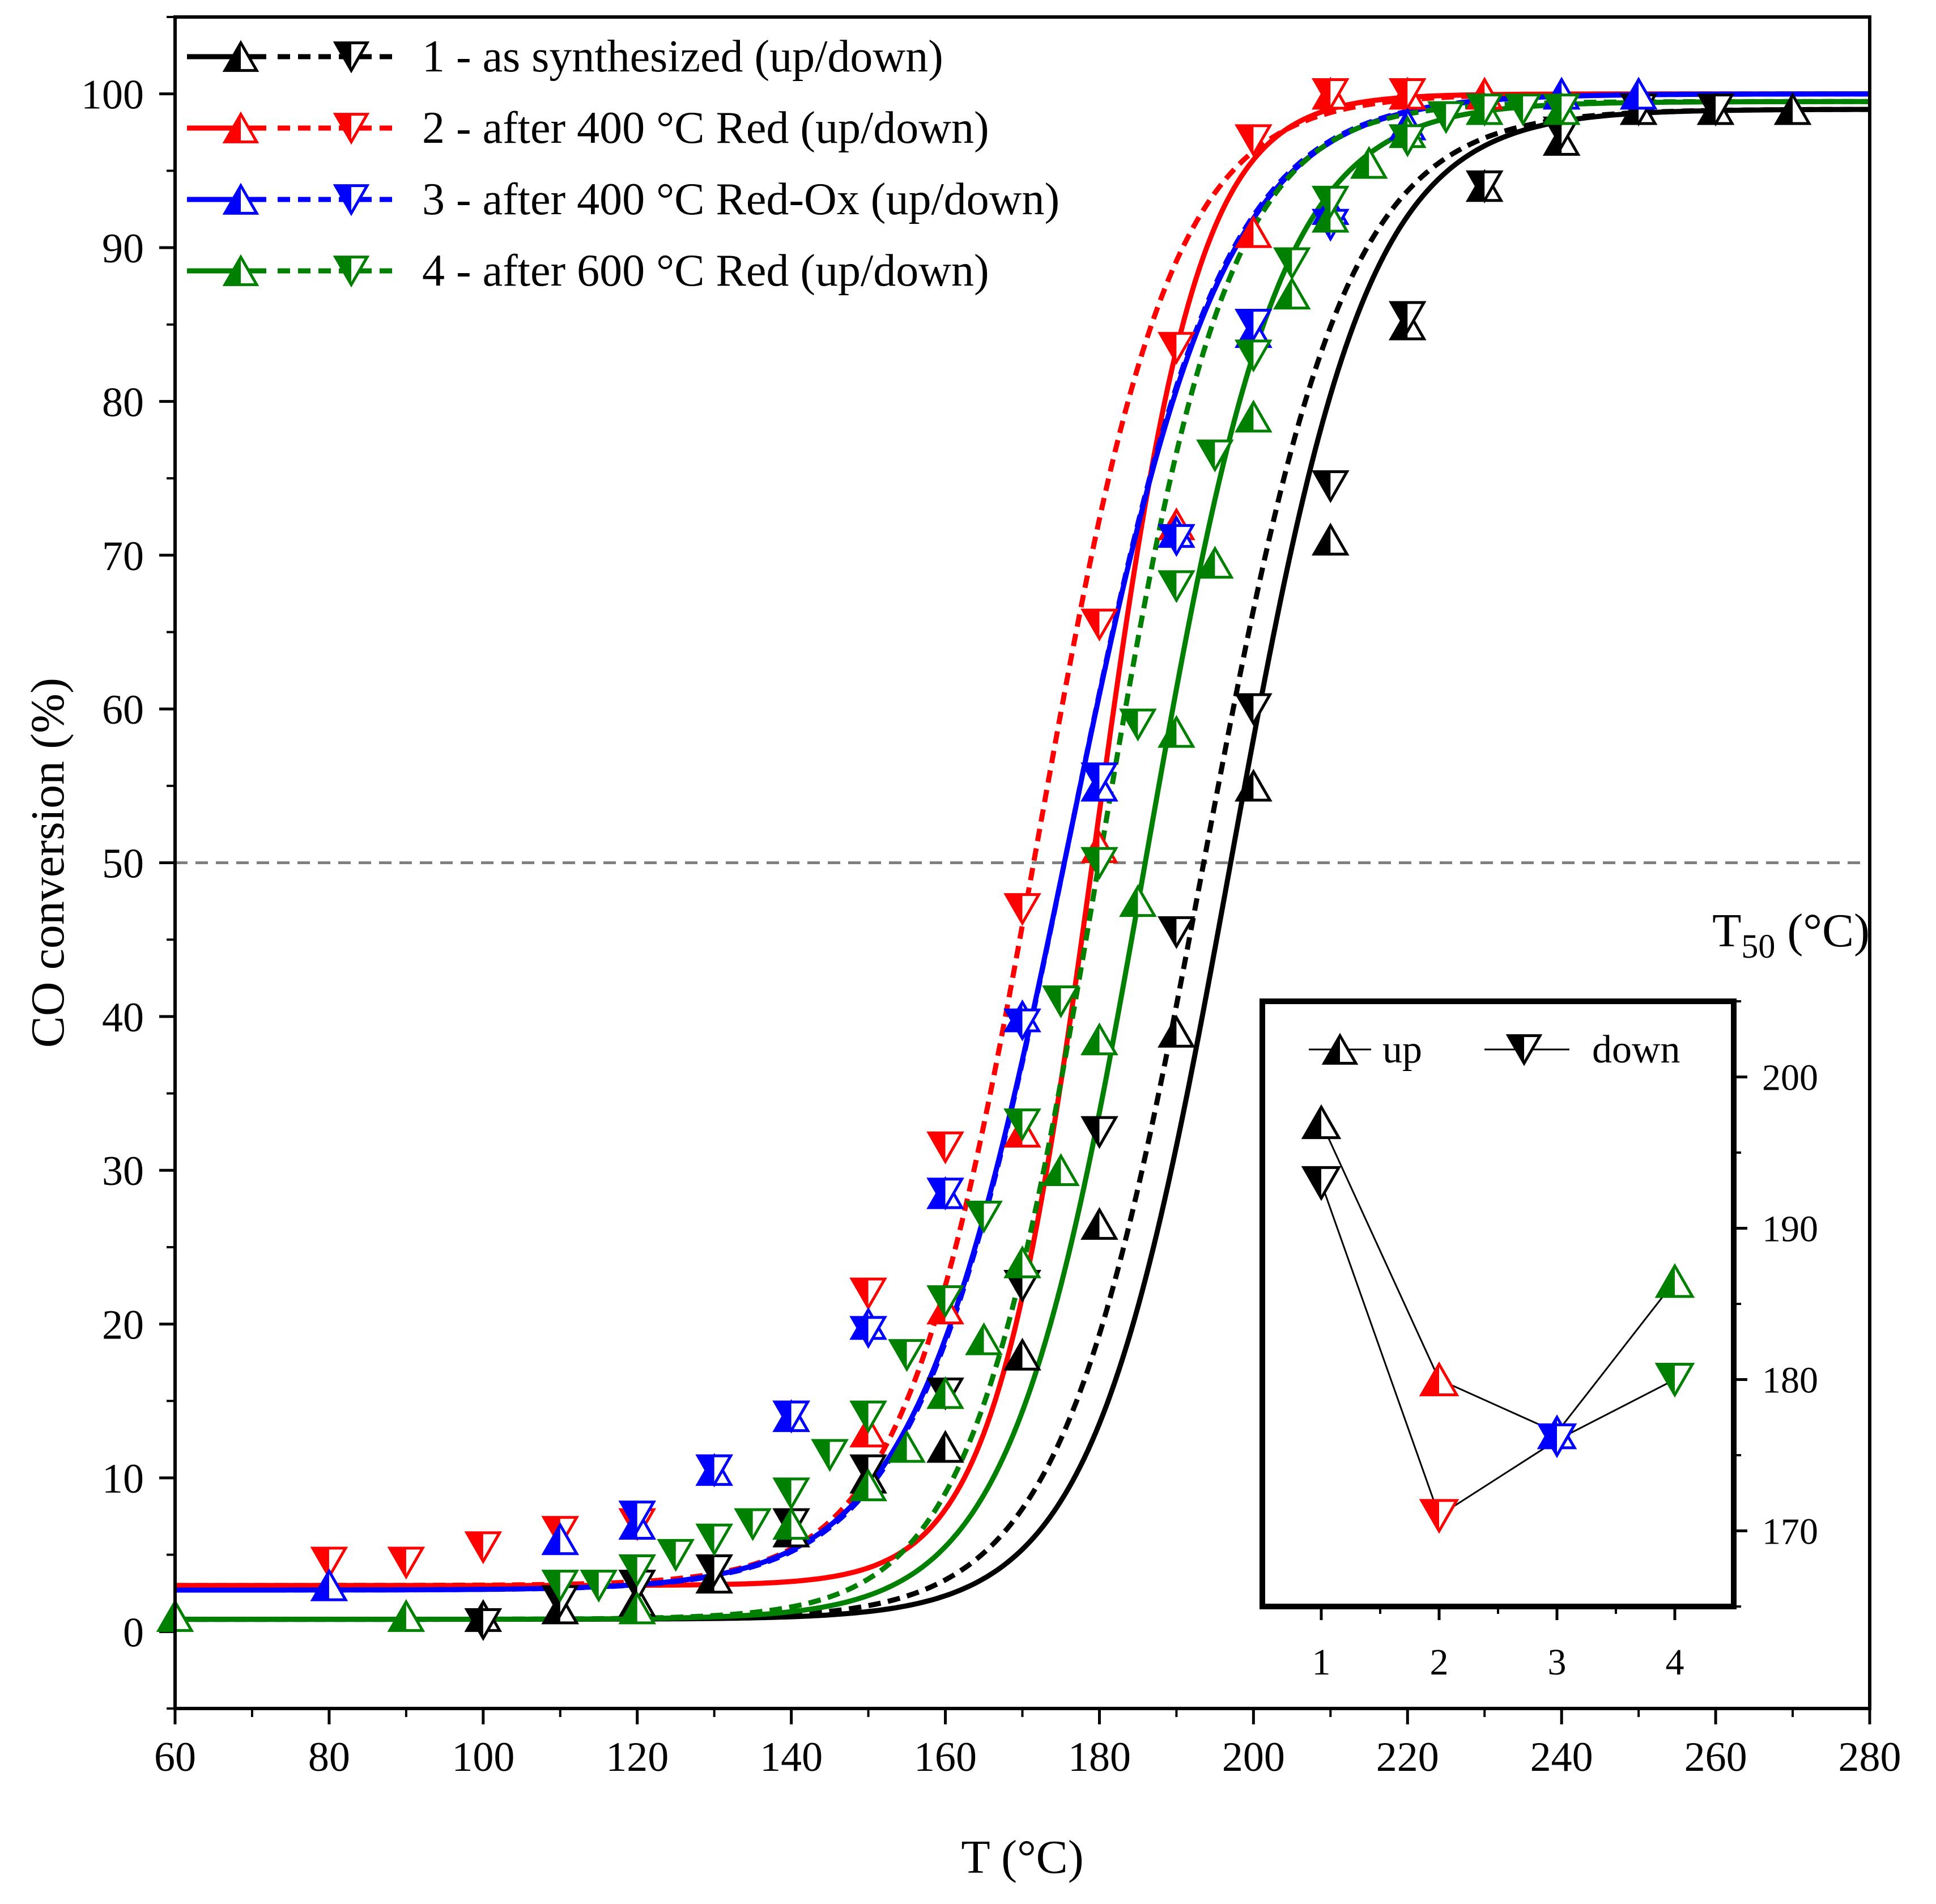  What do you see at coordinates (1791, 934) in the screenshot?
I see `inset-title: T50 (°C)` at bounding box center [1791, 934].